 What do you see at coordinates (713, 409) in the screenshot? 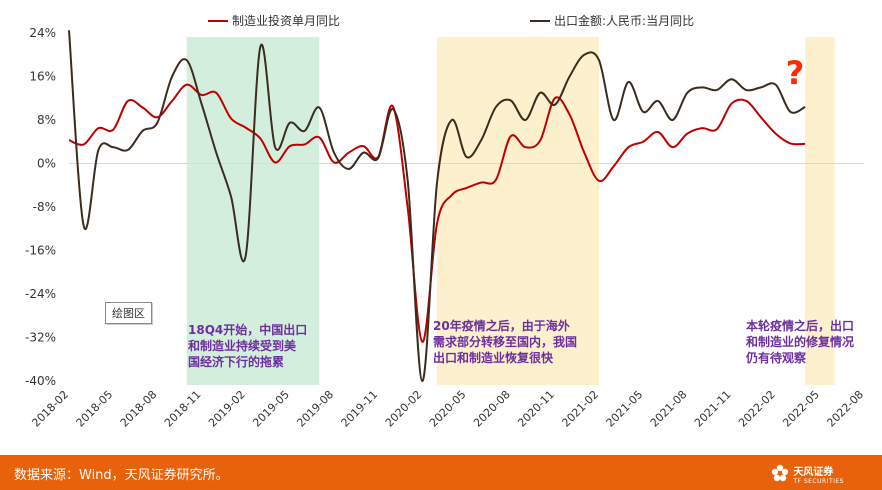
I see `x-tick-label: 2021-11` at bounding box center [713, 409].